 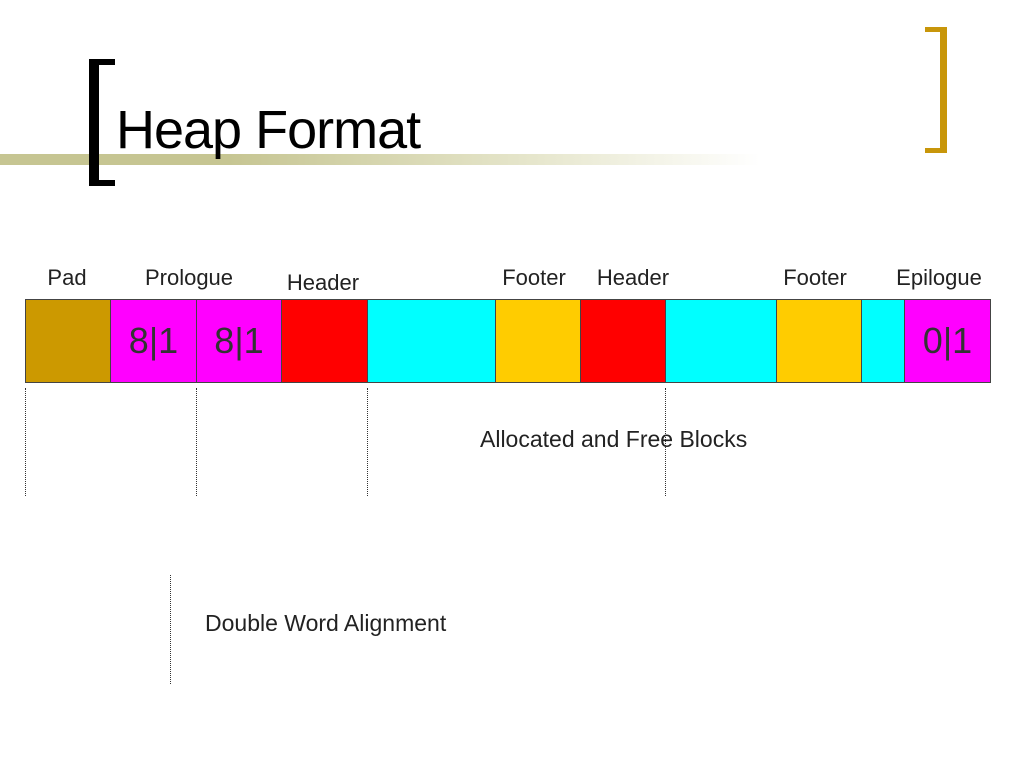 What do you see at coordinates (67, 277) in the screenshot?
I see `label-pad: Pad` at bounding box center [67, 277].